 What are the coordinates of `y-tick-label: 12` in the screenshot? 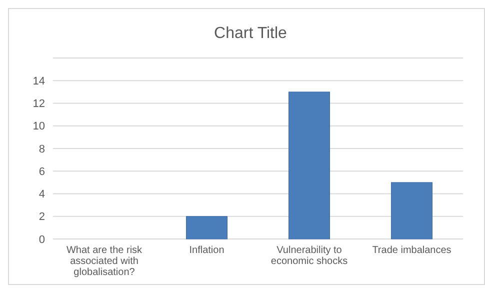 It's located at (38, 104).